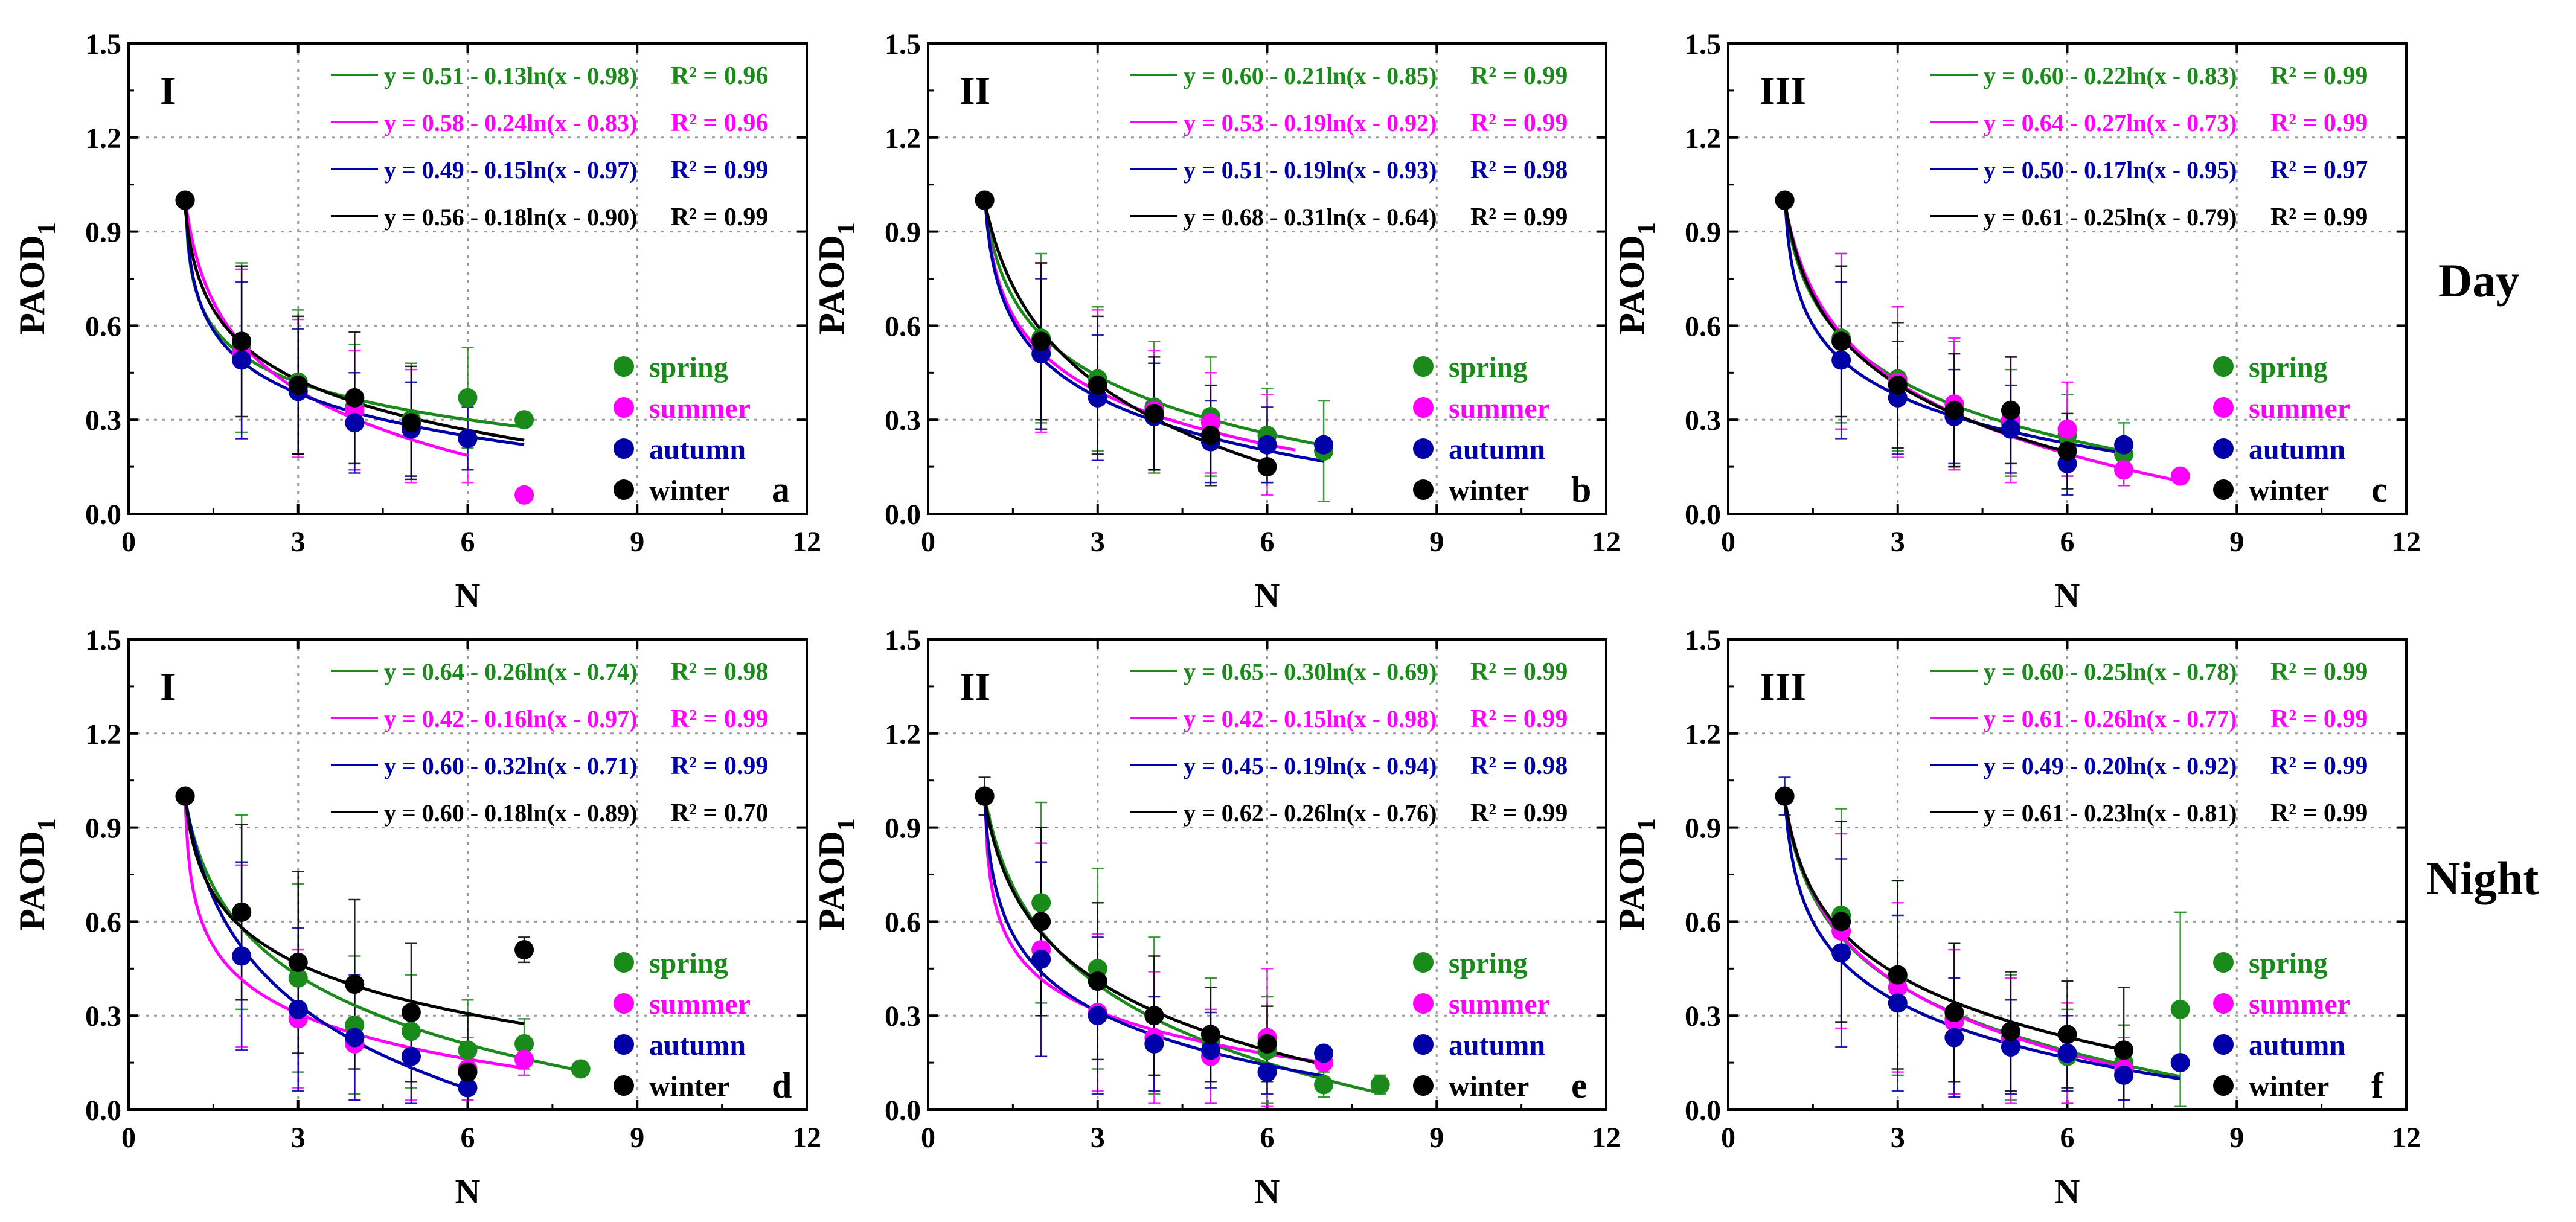 This screenshot has width=2576, height=1222. I want to click on equation-summer: y = 0.53 - 0.19ln(x - 0.92), so click(1310, 122).